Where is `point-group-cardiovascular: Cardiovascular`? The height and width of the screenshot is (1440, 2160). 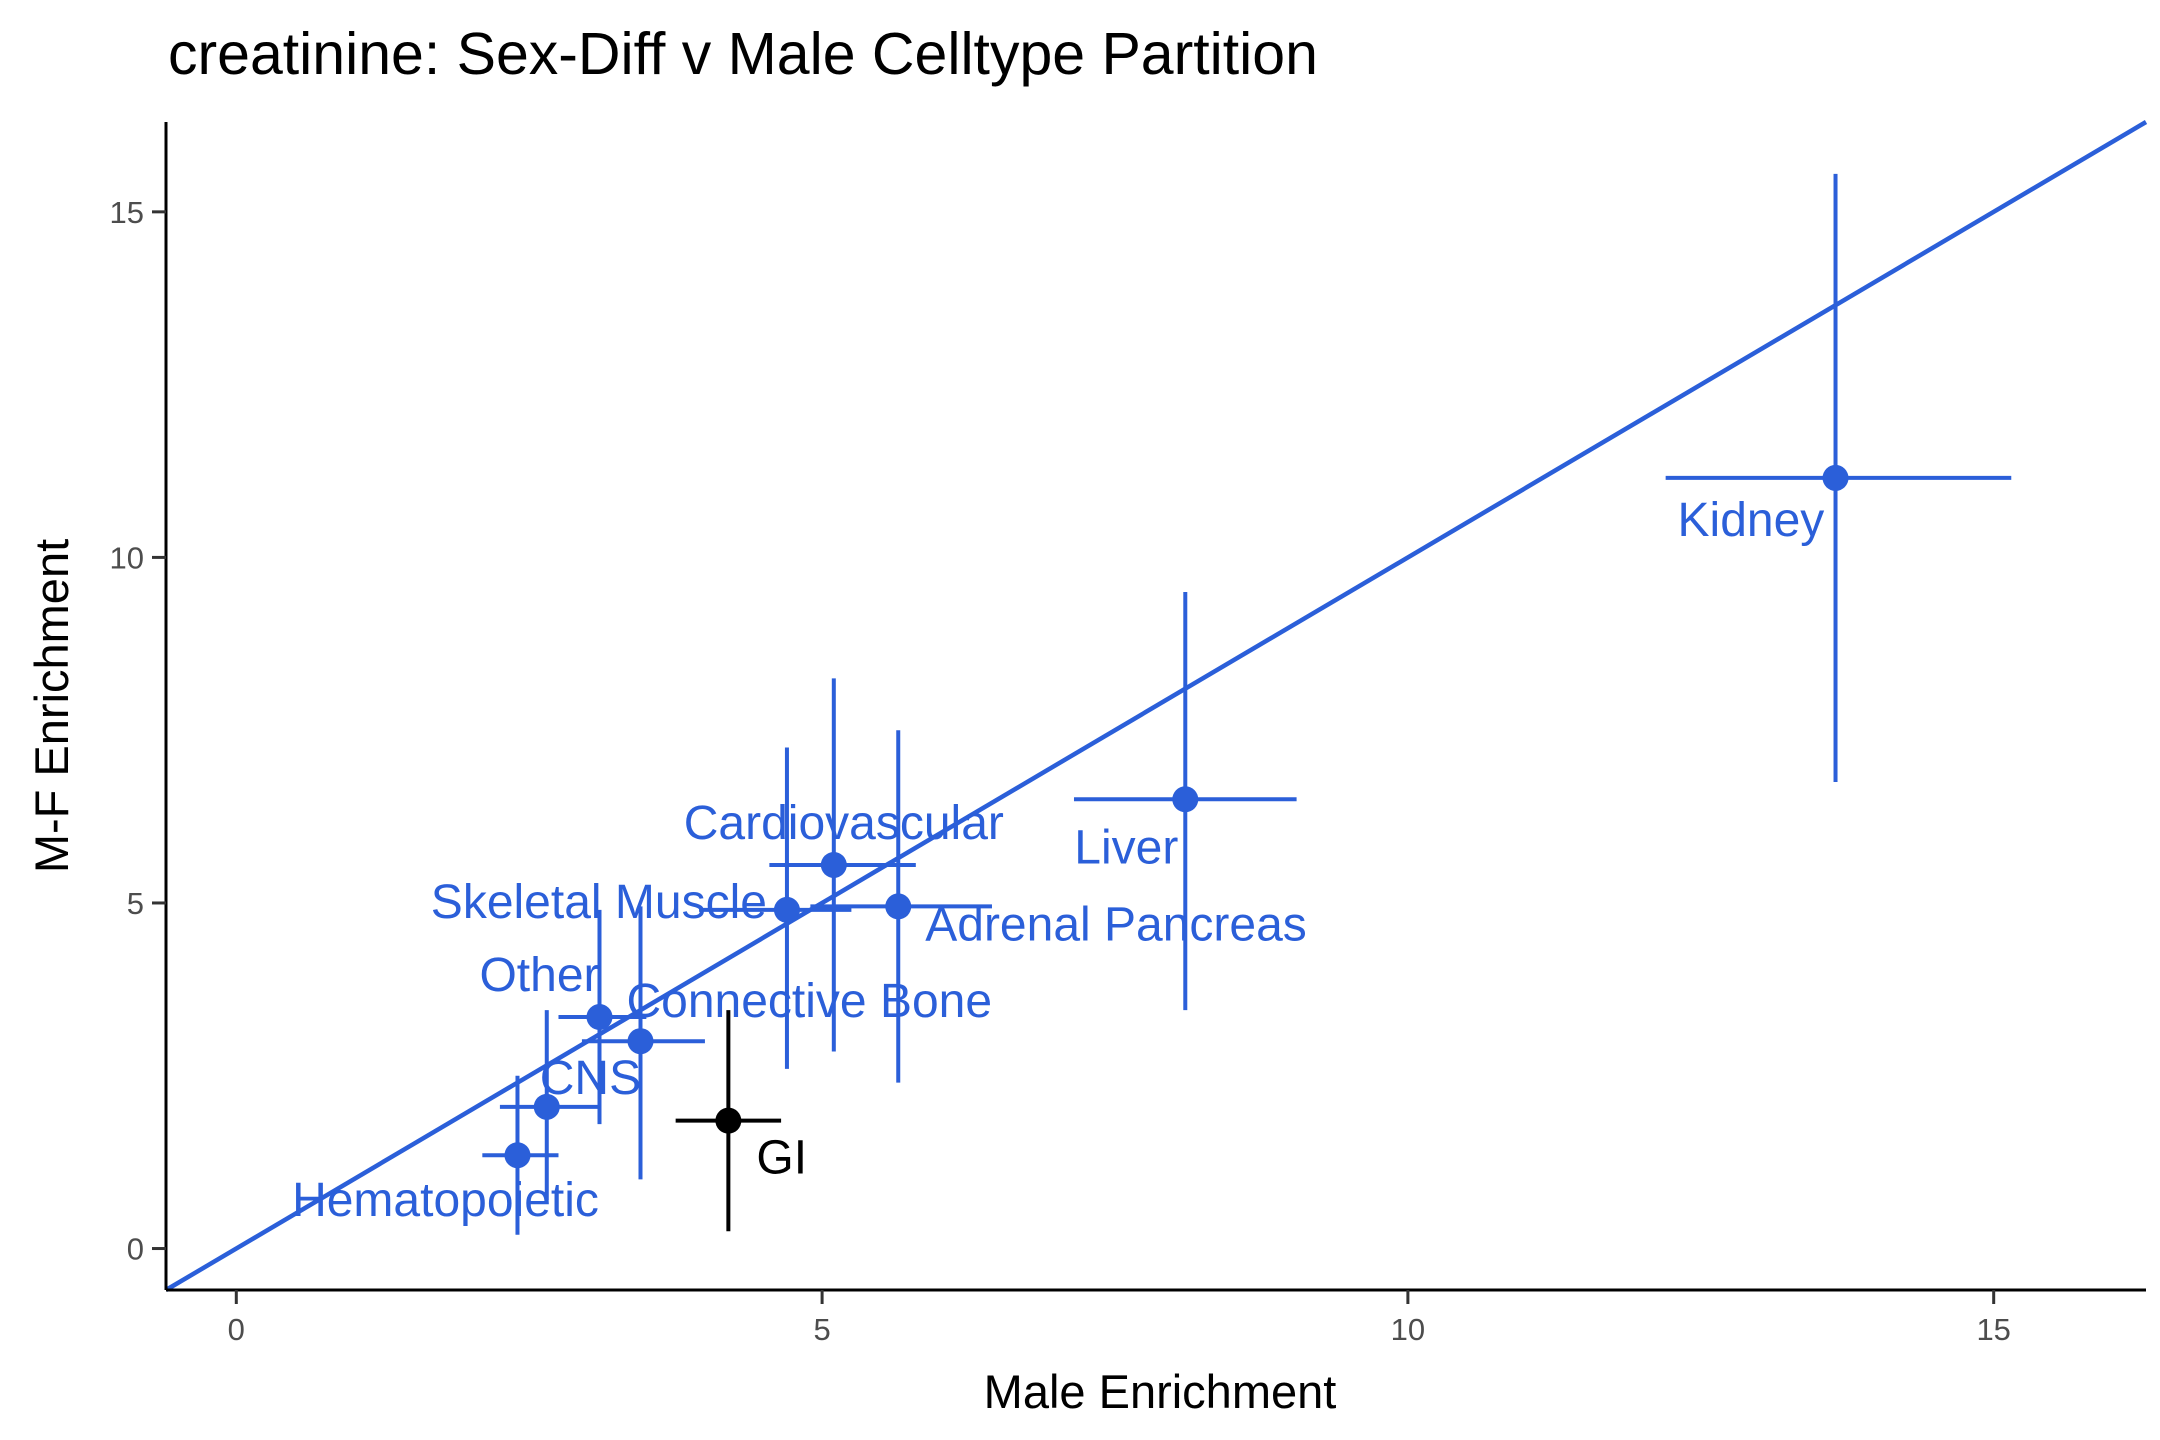
point-group-cardiovascular: Cardiovascular is located at coordinates (844, 865).